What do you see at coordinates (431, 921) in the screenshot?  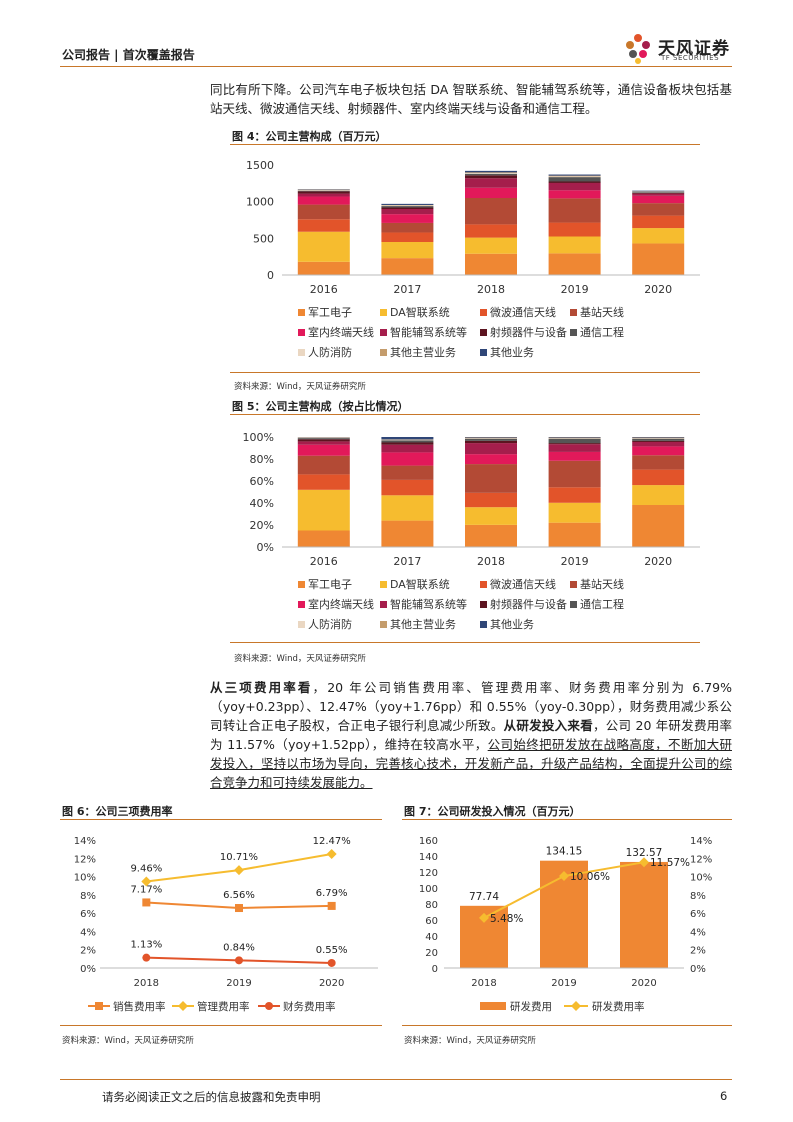 I see `y-tick-label: 60` at bounding box center [431, 921].